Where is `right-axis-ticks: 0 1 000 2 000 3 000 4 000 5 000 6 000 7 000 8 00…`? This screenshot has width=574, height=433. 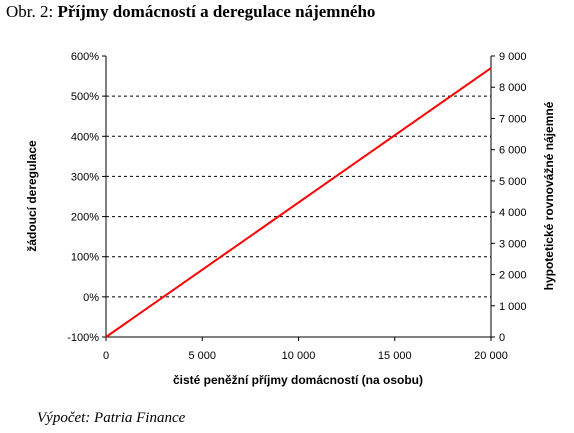
right-axis-ticks: 0 1 000 2 000 3 000 4 000 5 000 6 000 7 000 8 00… is located at coordinates (509, 197).